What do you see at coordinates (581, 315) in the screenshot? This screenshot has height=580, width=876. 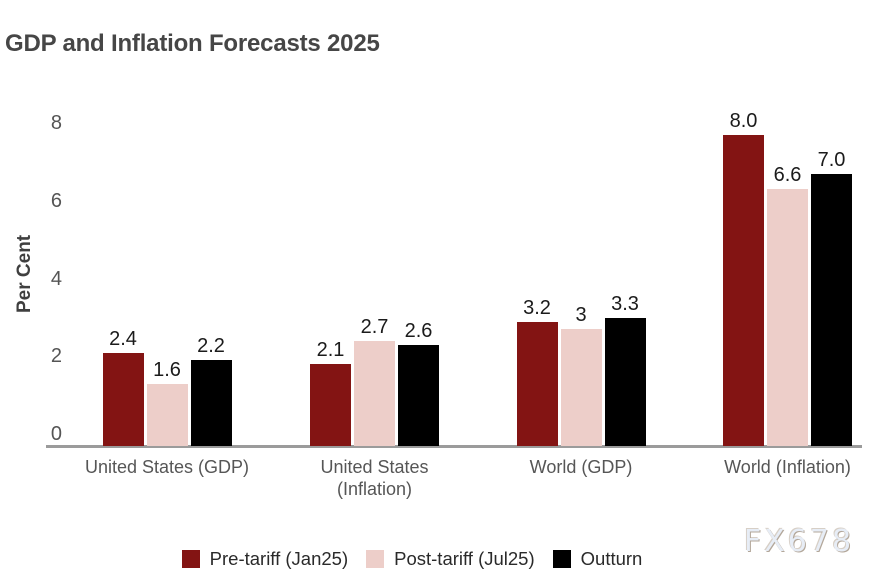 I see `bar-value-label: 3` at bounding box center [581, 315].